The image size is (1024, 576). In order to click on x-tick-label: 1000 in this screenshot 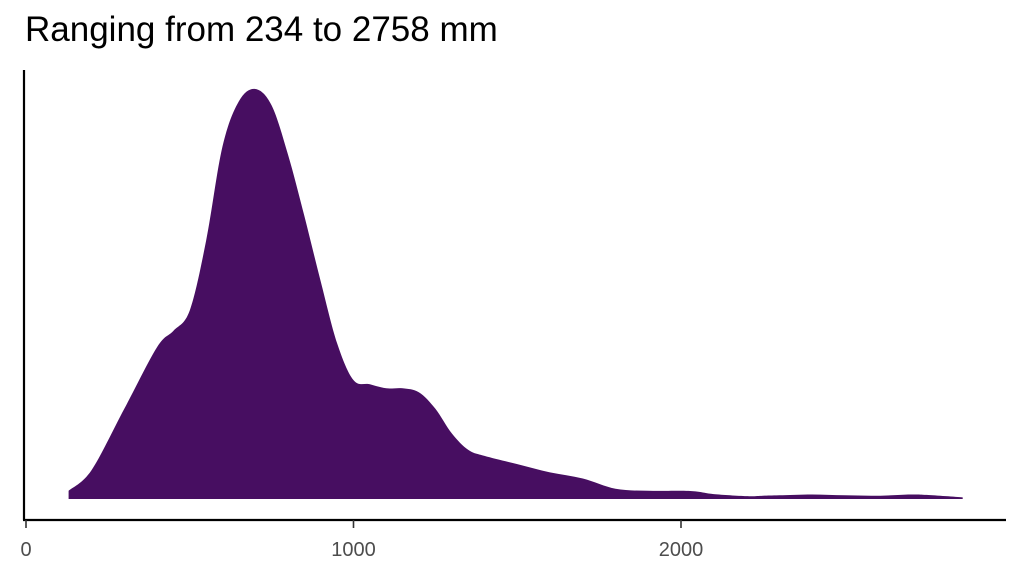, I will do `click(353, 550)`.